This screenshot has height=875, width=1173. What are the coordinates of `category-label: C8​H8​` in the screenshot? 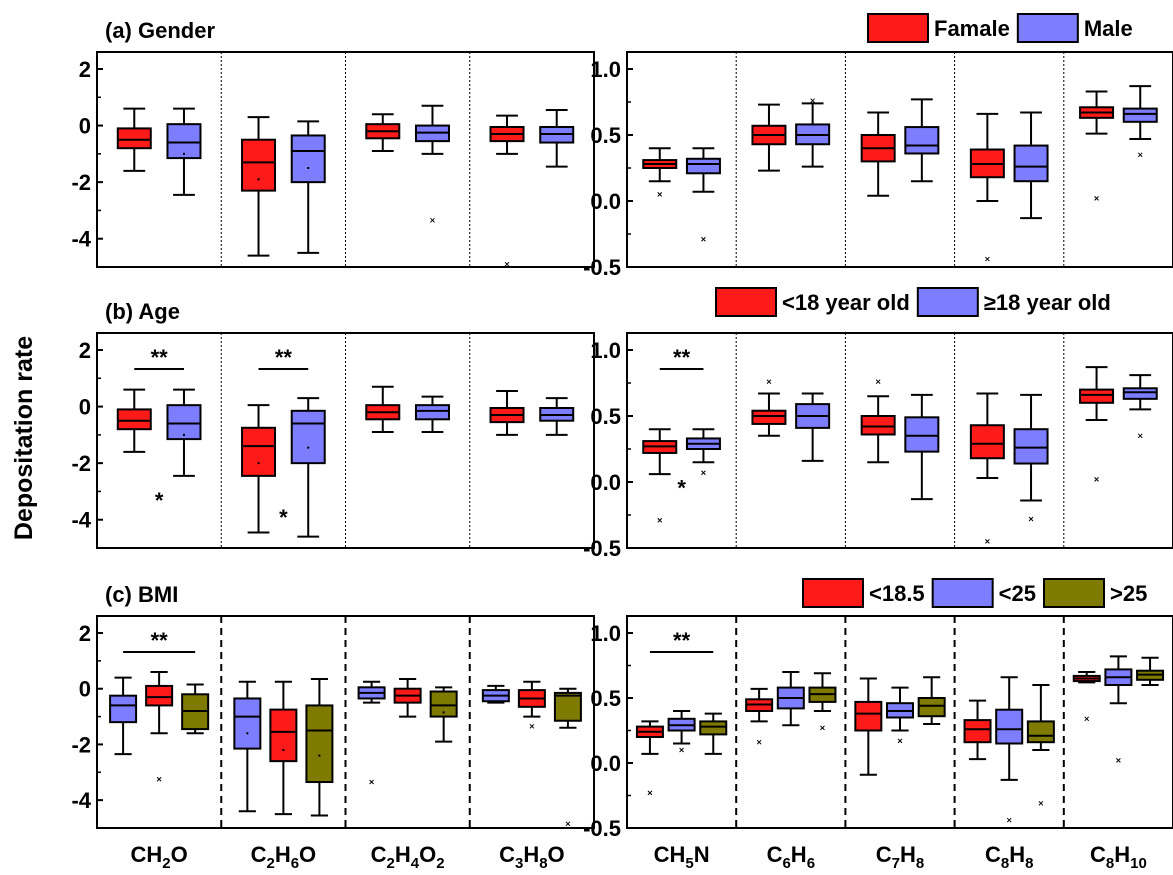 It's located at (1009, 857).